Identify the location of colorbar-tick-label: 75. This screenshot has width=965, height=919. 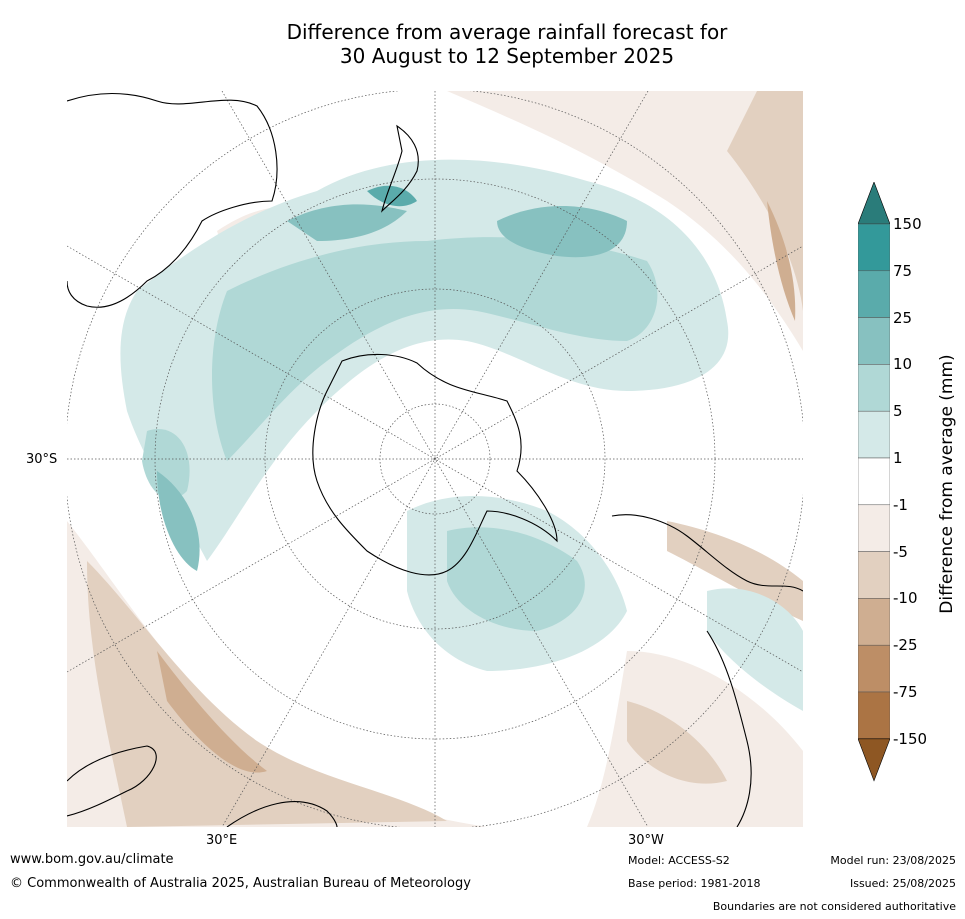
(903, 270).